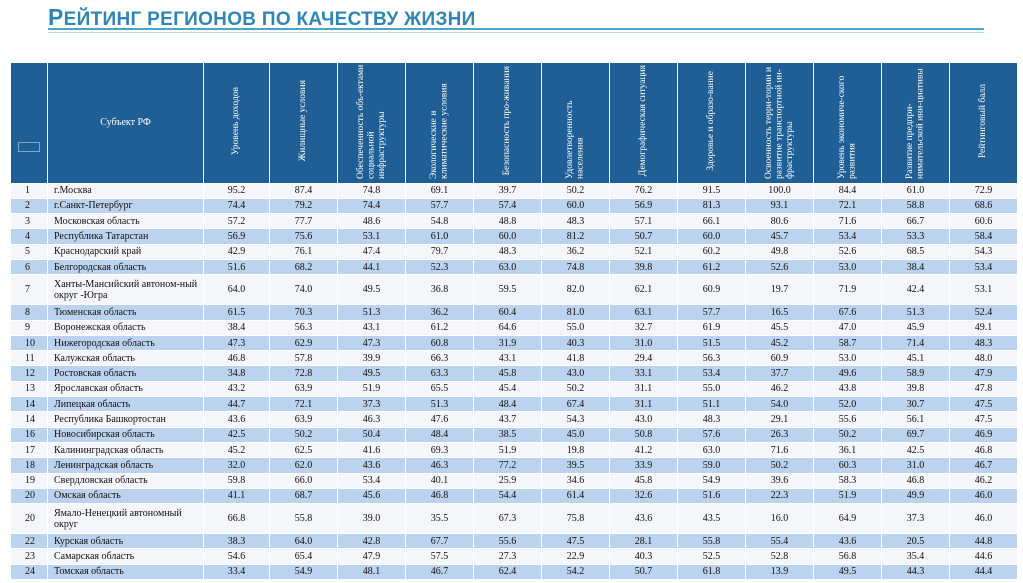 Image resolution: width=1023 pixels, height=583 pixels. Describe the element at coordinates (915, 251) in the screenshot. I see `value-cell: 68.5` at that location.